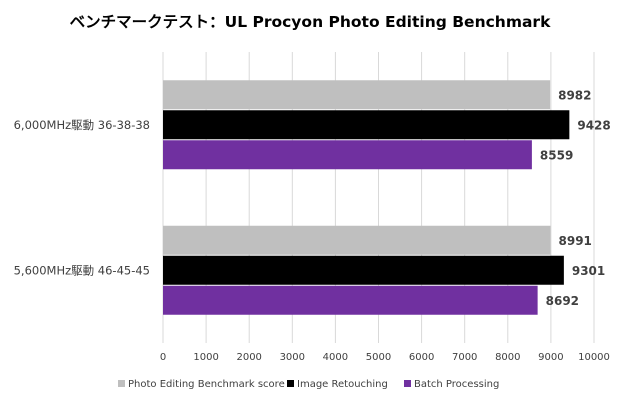  I want to click on category-label: 5,600MHz駆動 46-45-45, so click(82, 270).